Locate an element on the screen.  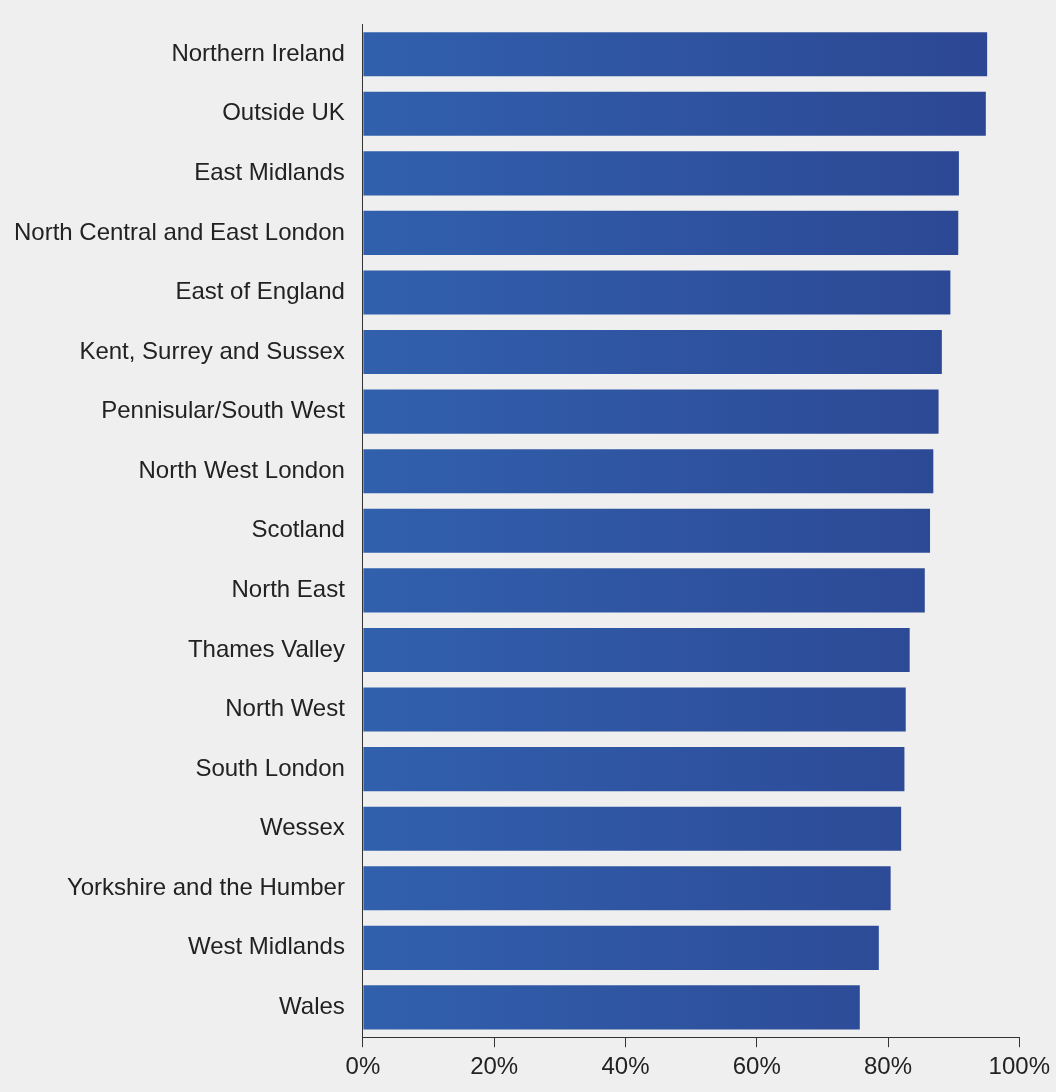
y-tick-label: South London is located at coordinates (270, 767).